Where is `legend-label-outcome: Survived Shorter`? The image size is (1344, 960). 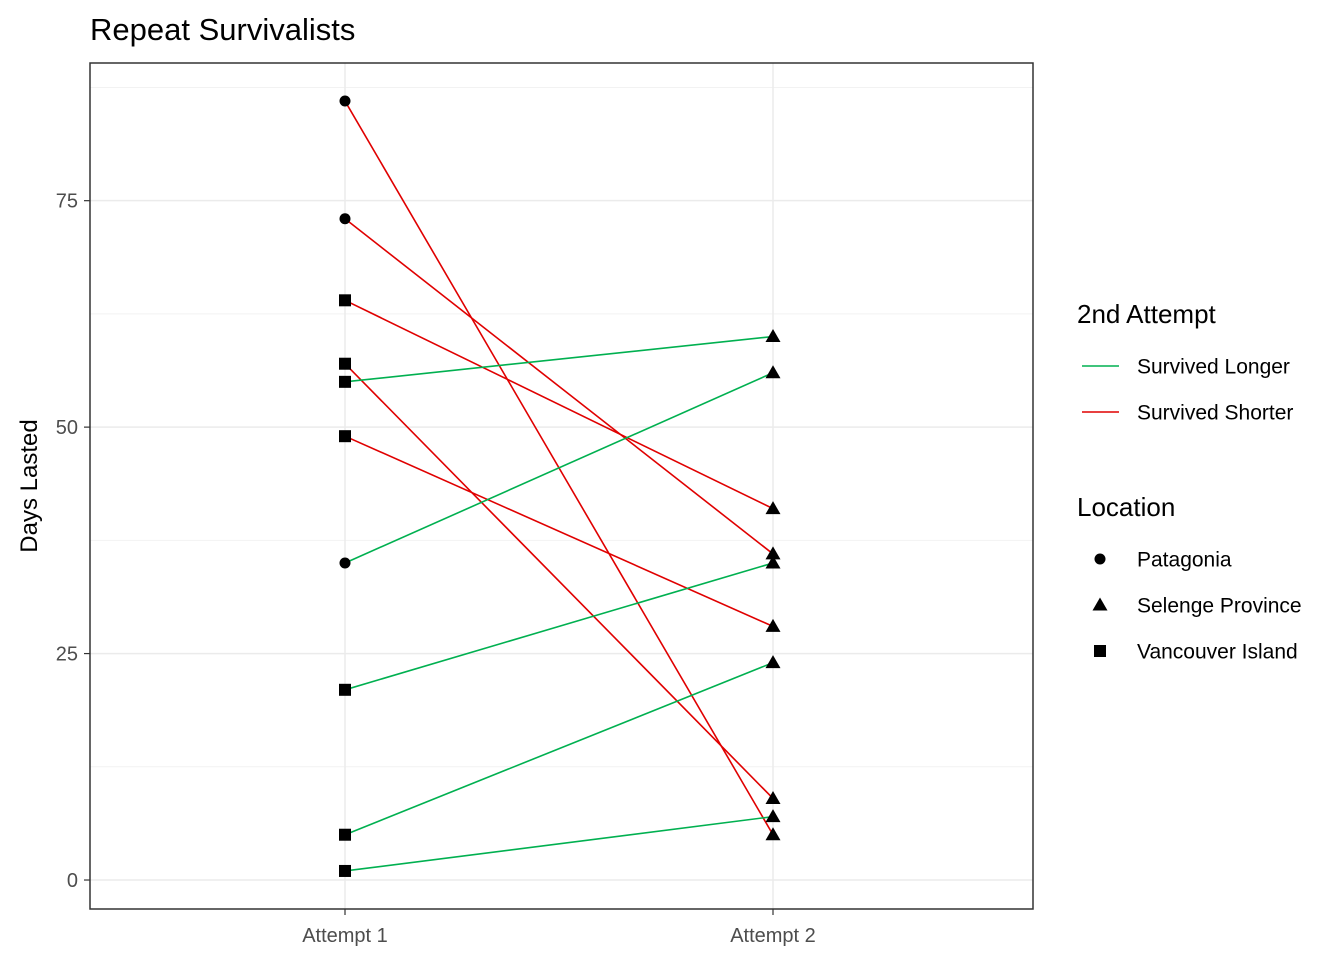
legend-label-outcome: Survived Shorter is located at coordinates (1215, 413).